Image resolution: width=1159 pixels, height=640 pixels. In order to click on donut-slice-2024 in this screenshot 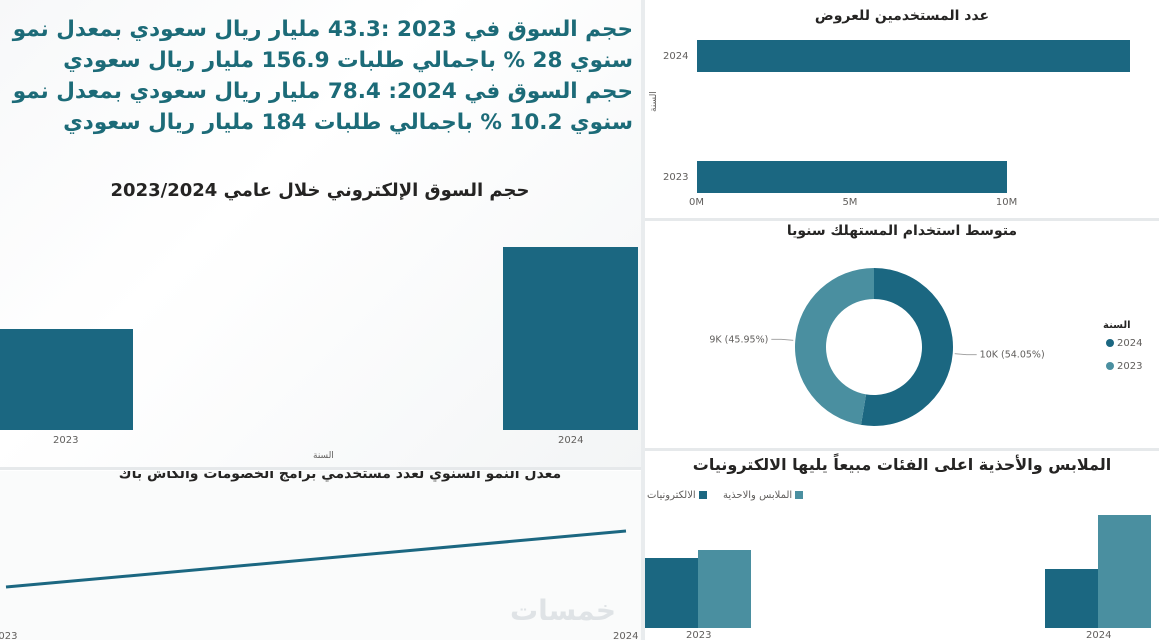, I will do `click(906, 347)`.